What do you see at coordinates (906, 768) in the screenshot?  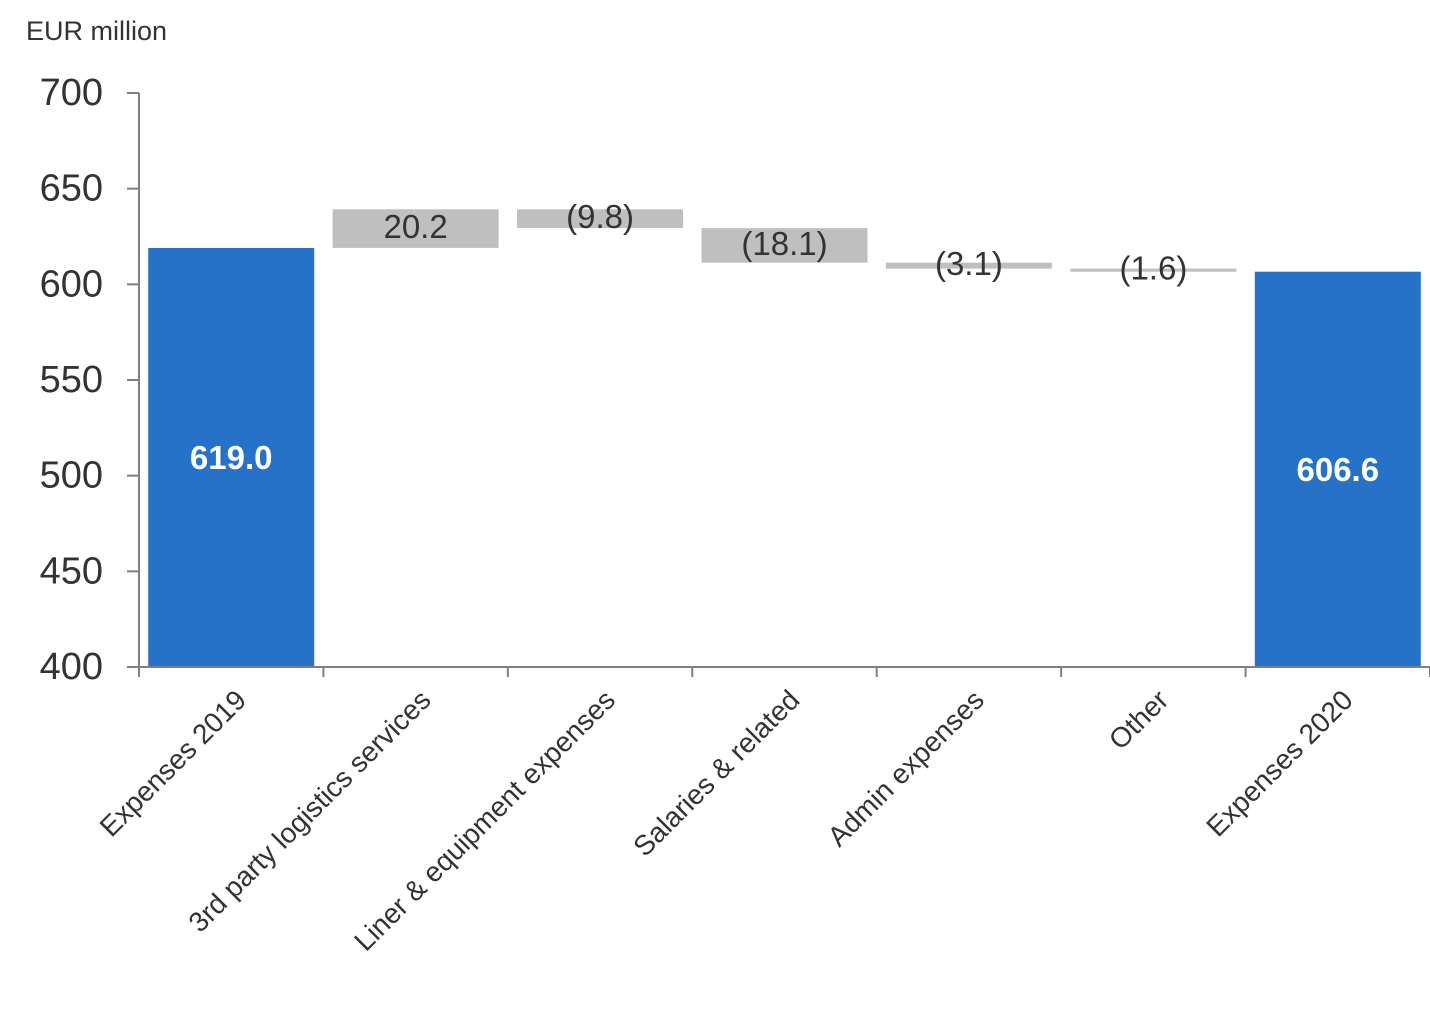 I see `x-tick-label-4: Admin expenses` at bounding box center [906, 768].